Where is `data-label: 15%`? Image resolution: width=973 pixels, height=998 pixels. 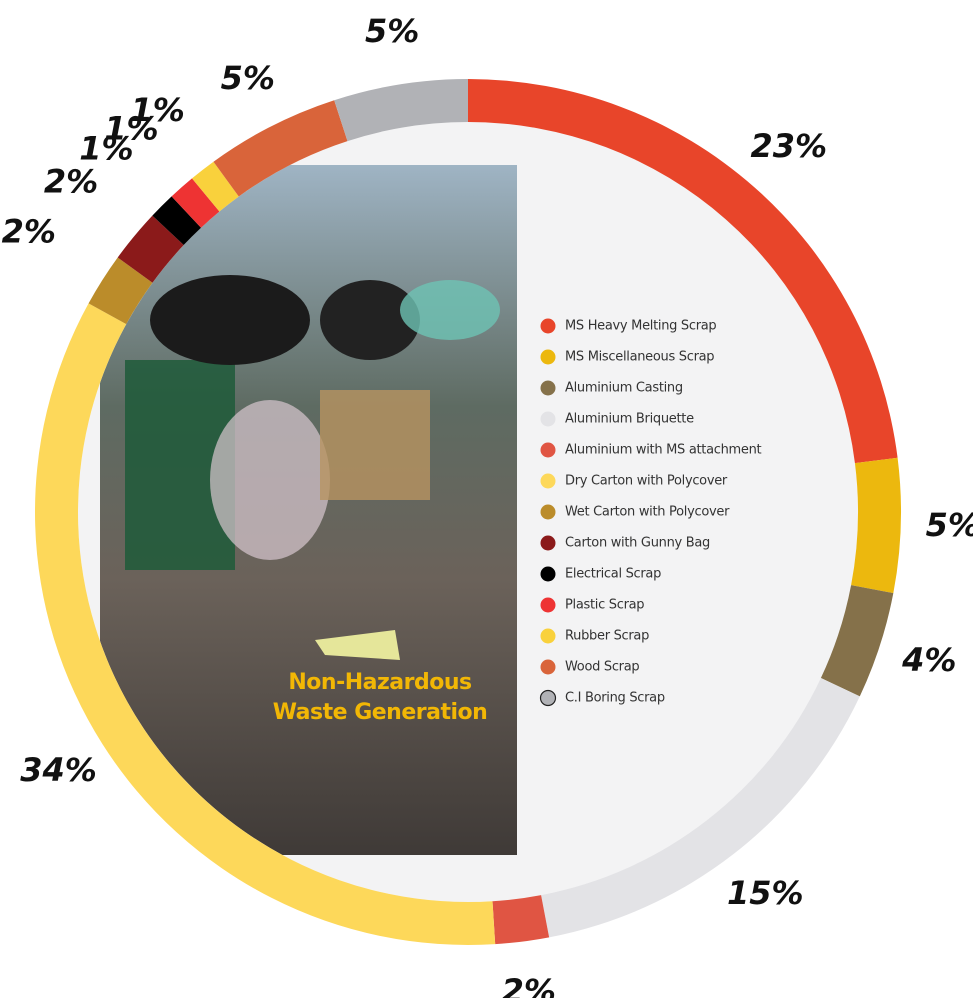 data-label: 15% is located at coordinates (765, 893).